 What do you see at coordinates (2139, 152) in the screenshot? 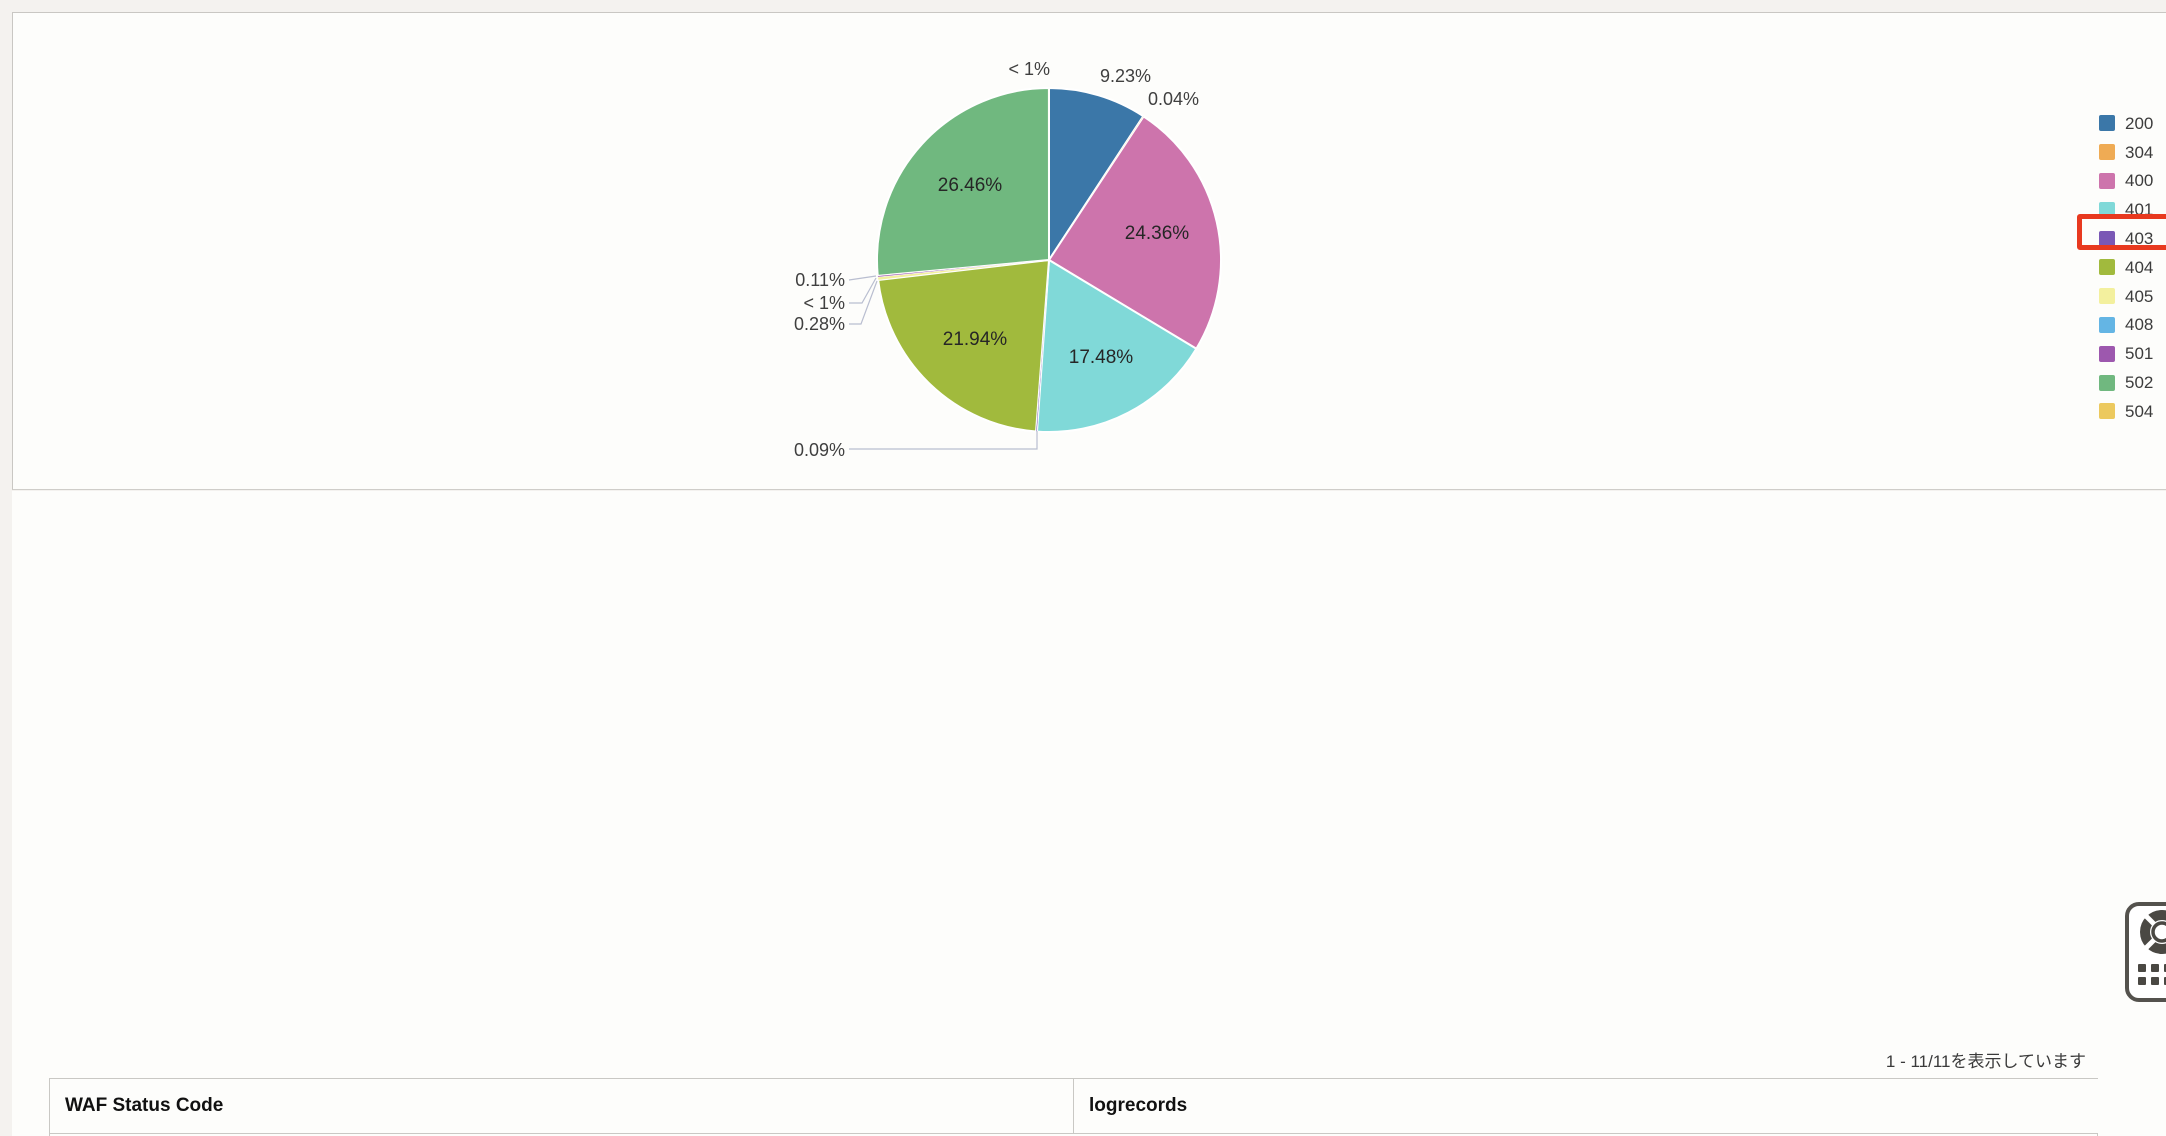
I see `legend-label: 304` at bounding box center [2139, 152].